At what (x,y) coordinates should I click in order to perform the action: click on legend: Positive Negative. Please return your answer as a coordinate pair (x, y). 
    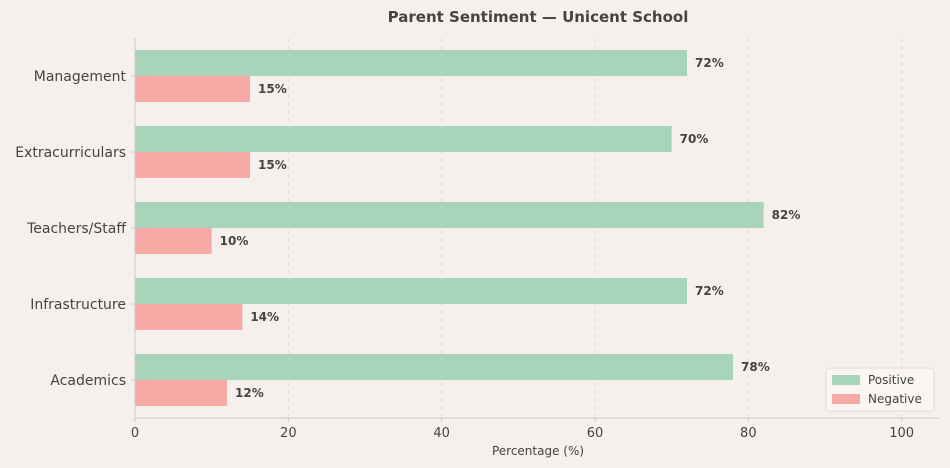
    Looking at the image, I should click on (880, 389).